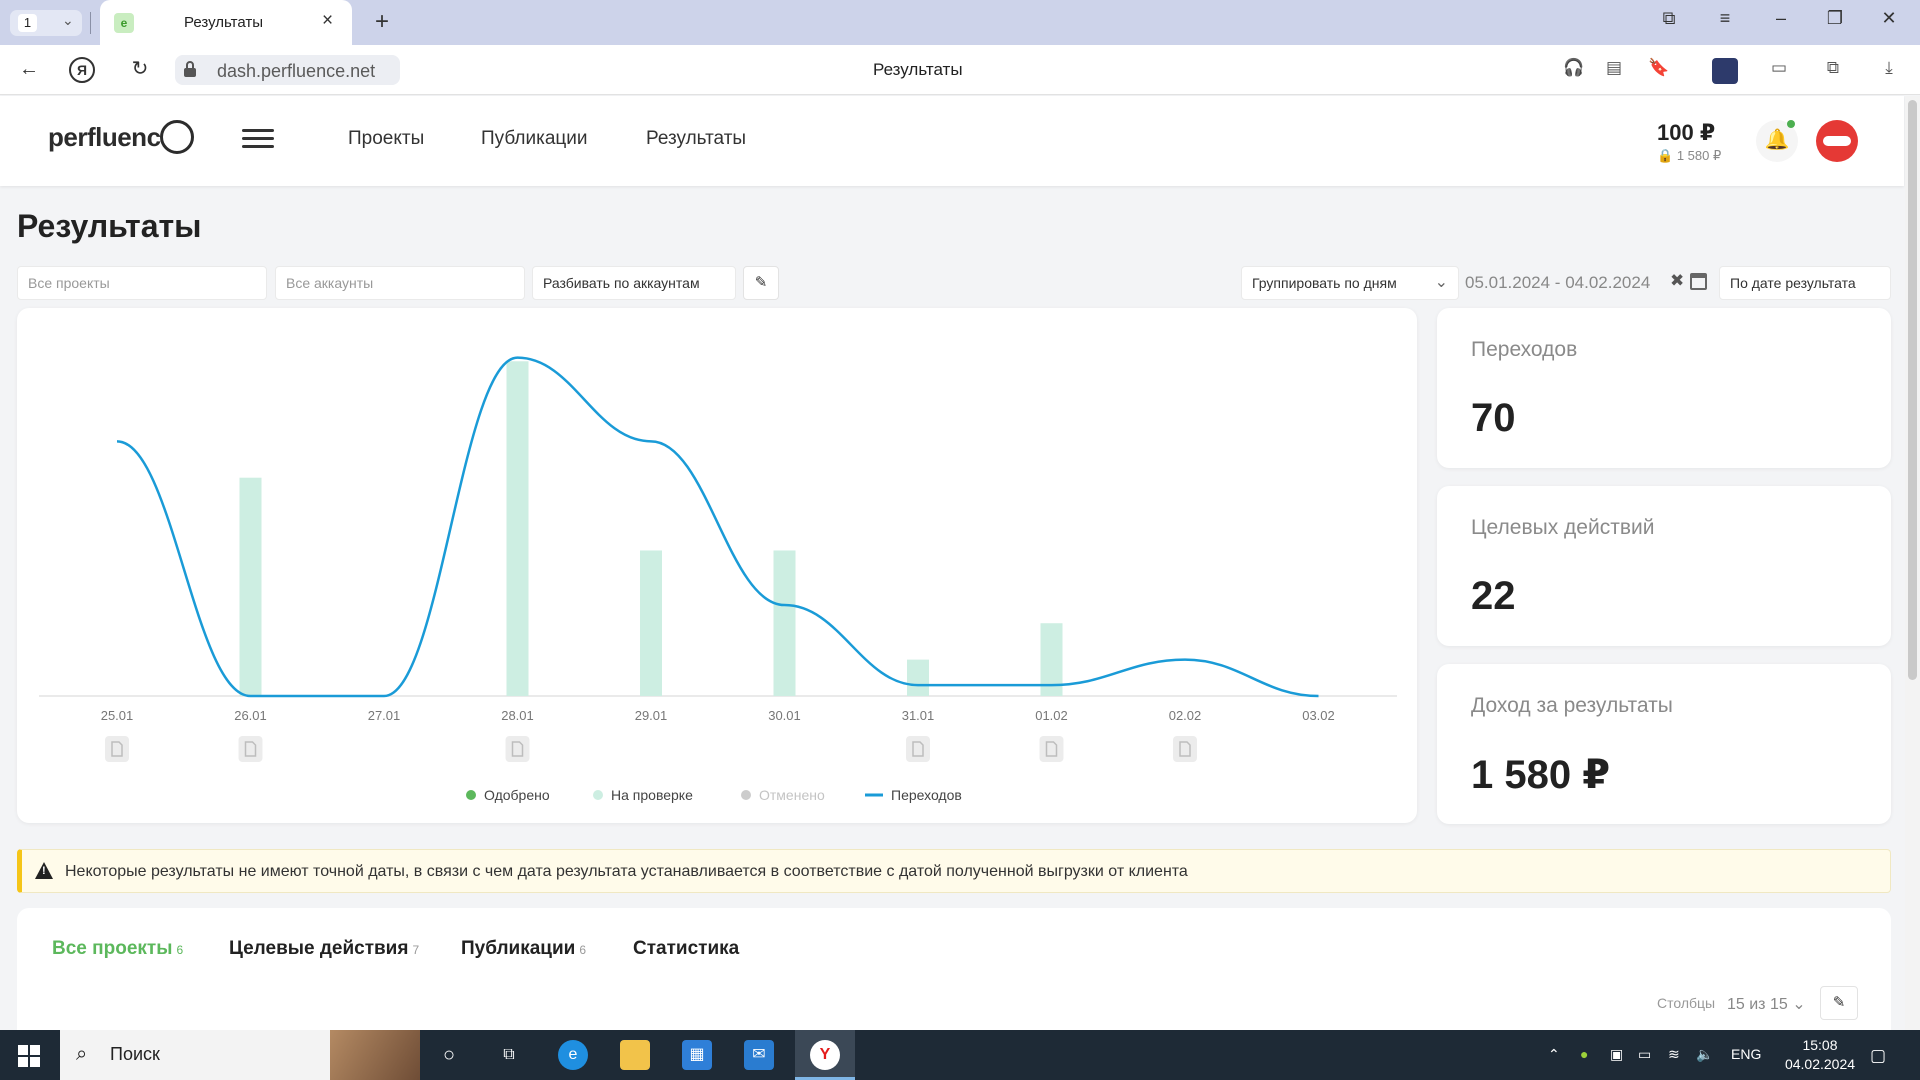  What do you see at coordinates (1805, 283) in the screenshot?
I see `sort-by-select: По дате результата` at bounding box center [1805, 283].